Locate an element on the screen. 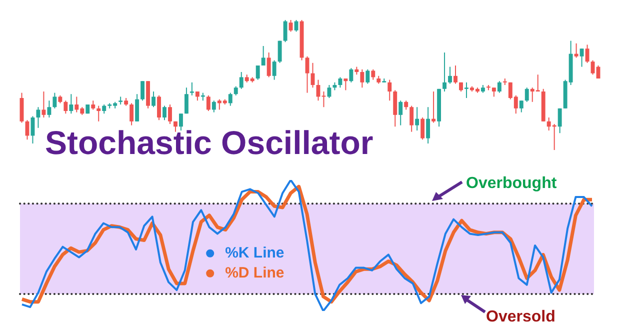 The height and width of the screenshot is (325, 619). ref-line-label: Oversold is located at coordinates (521, 316).